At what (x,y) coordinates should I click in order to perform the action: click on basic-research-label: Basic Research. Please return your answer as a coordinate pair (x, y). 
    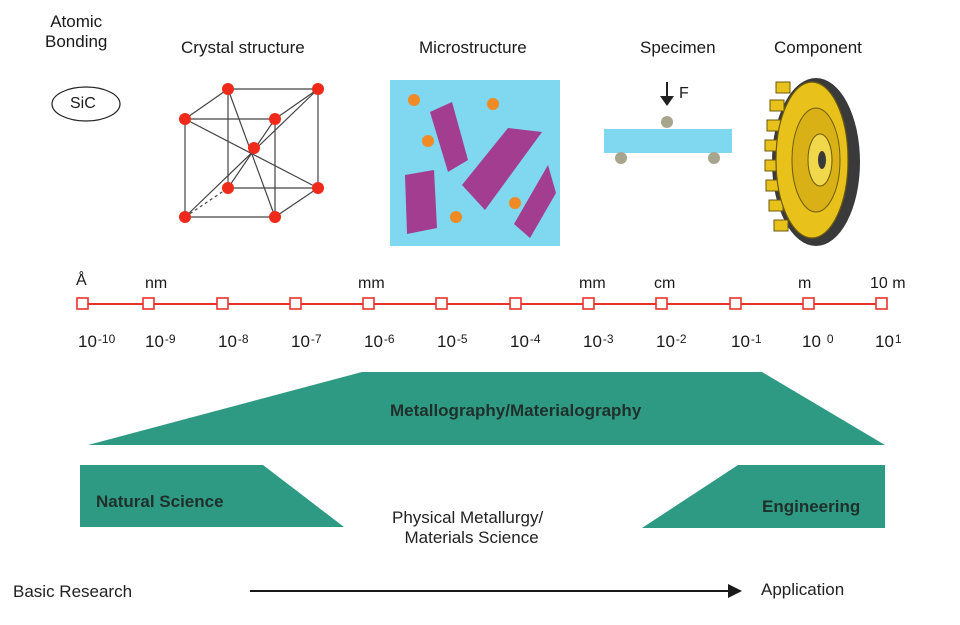
    Looking at the image, I should click on (73, 591).